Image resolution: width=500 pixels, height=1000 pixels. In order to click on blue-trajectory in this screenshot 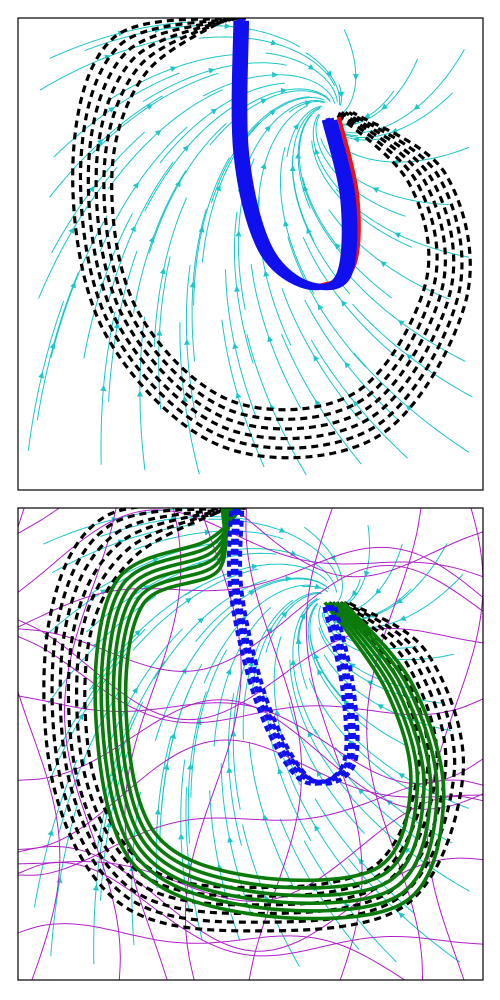, I will do `click(289, 154)`.